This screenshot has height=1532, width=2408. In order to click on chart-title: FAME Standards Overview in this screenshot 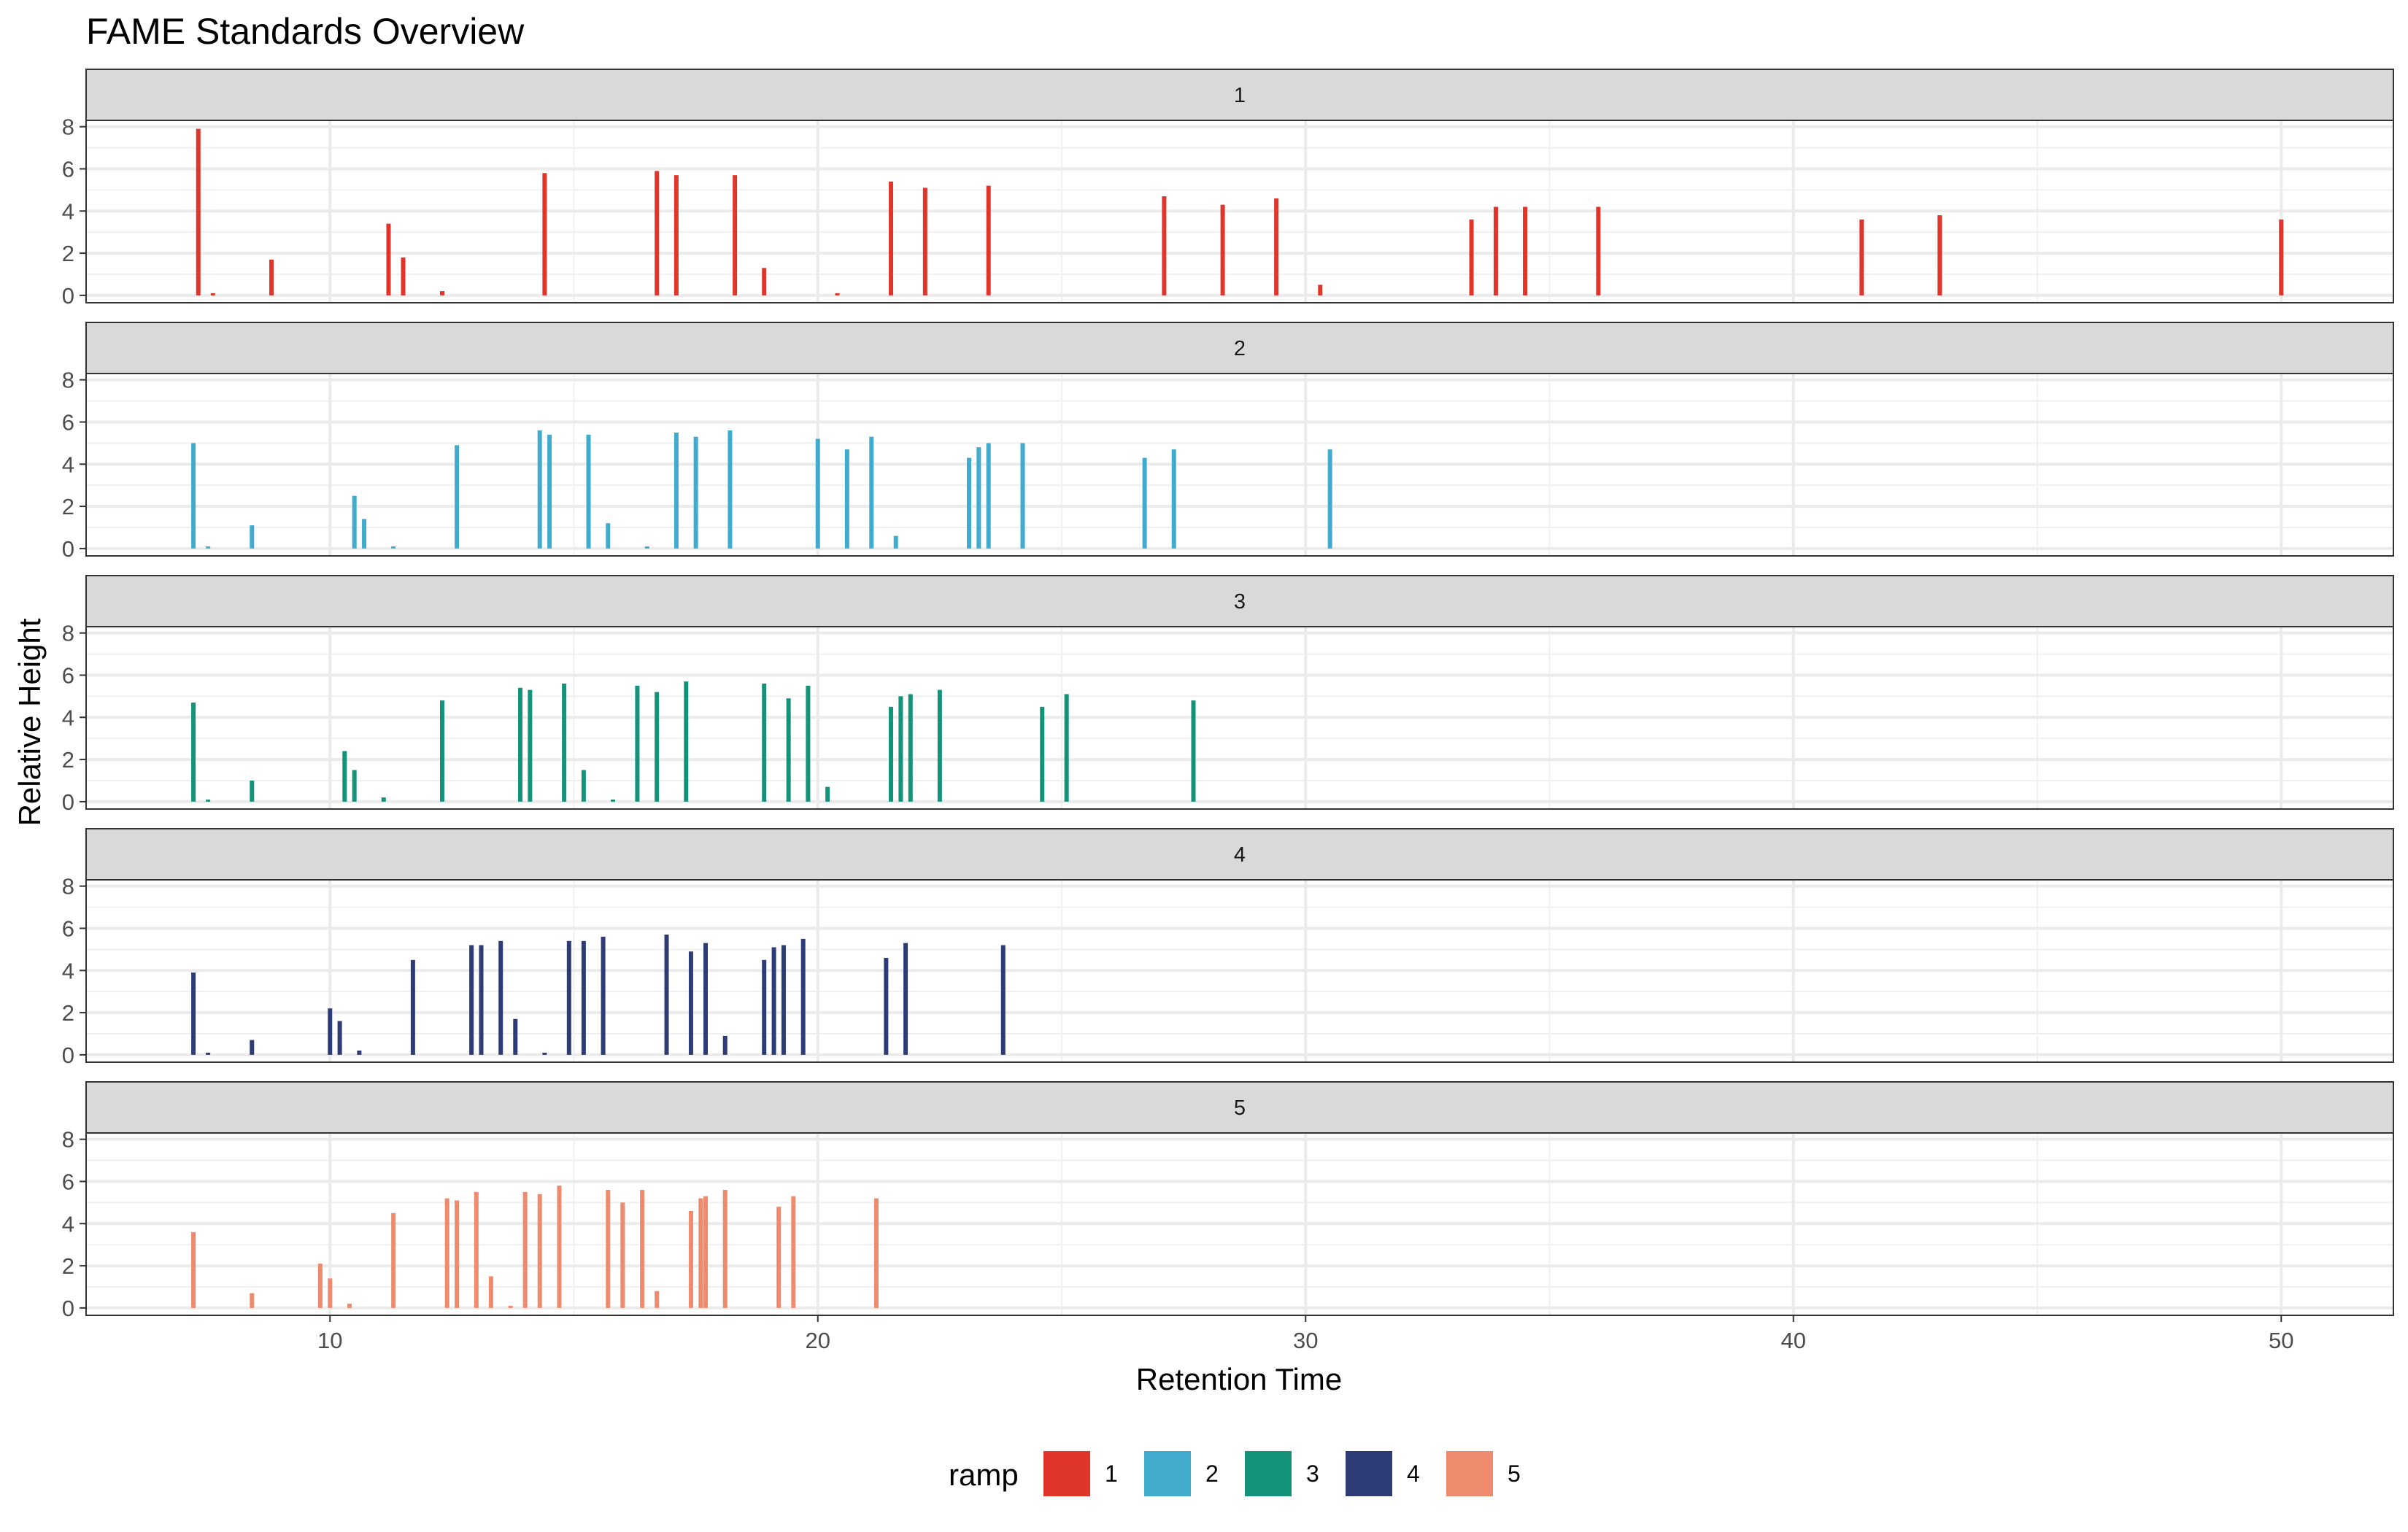, I will do `click(305, 32)`.